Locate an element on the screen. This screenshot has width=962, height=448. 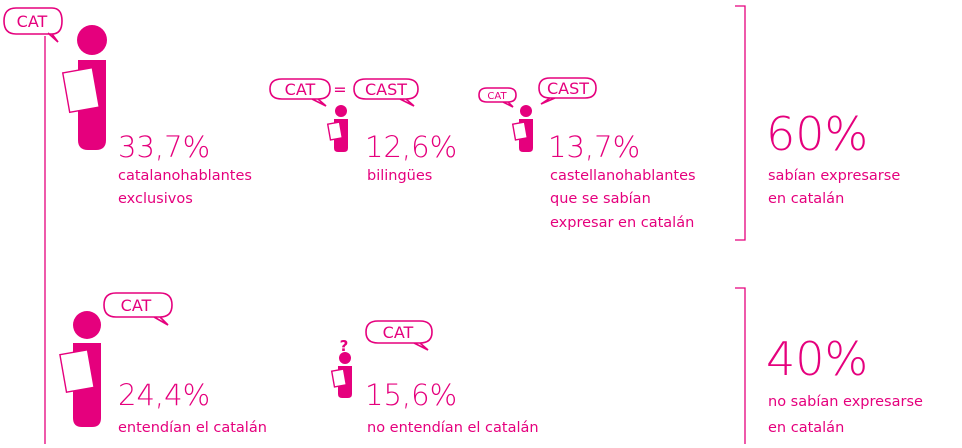
equals-sign: = is located at coordinates (339, 89).